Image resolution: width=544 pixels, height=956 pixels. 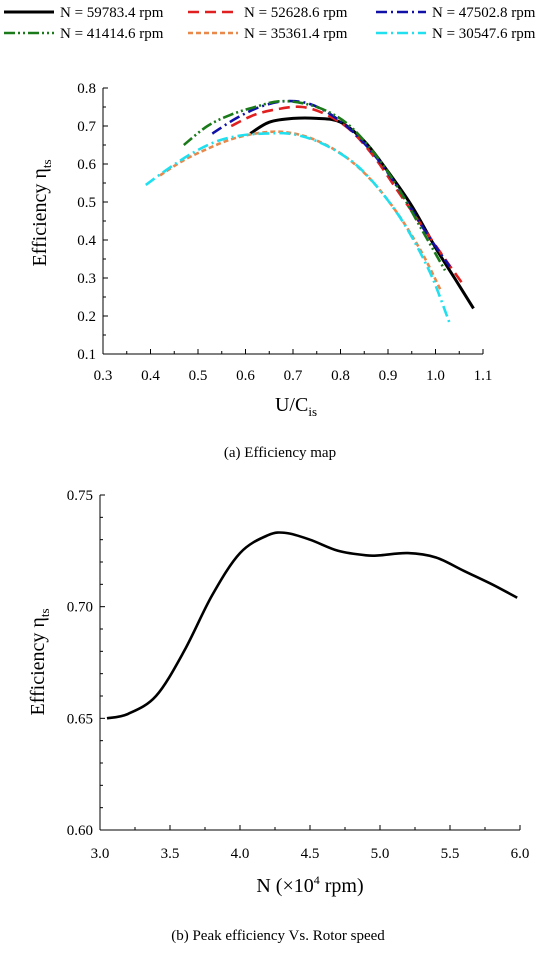 What do you see at coordinates (86, 279) in the screenshot?
I see `y-tick-label: 0.3` at bounding box center [86, 279].